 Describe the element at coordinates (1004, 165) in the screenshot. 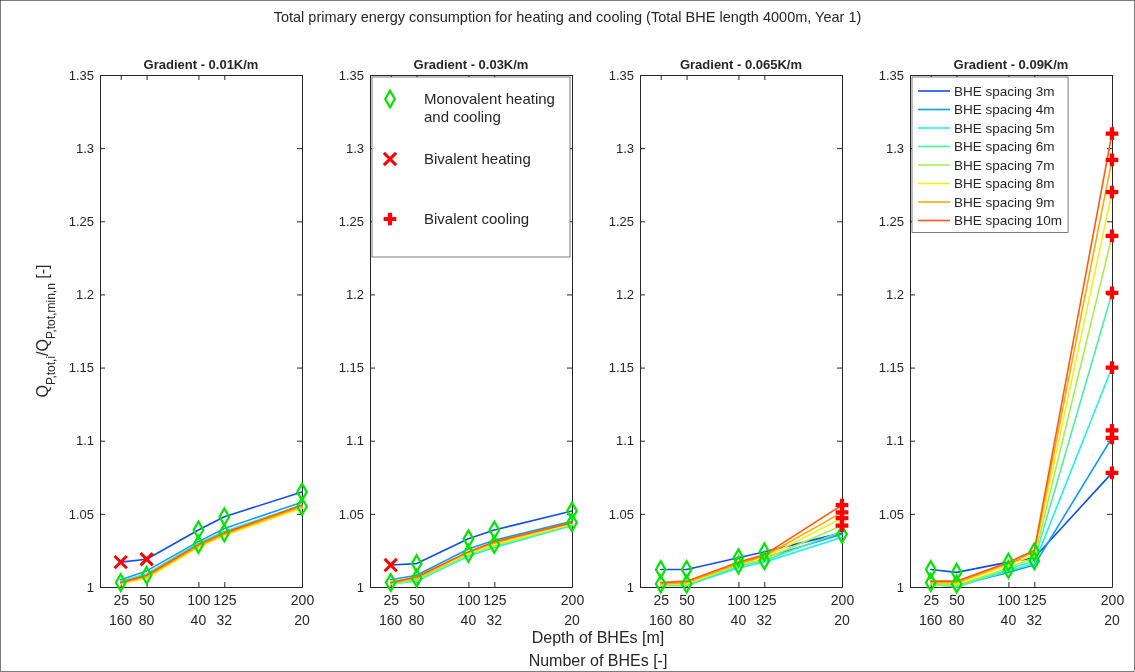

I see `legend-label: BHE spacing 7m` at that location.